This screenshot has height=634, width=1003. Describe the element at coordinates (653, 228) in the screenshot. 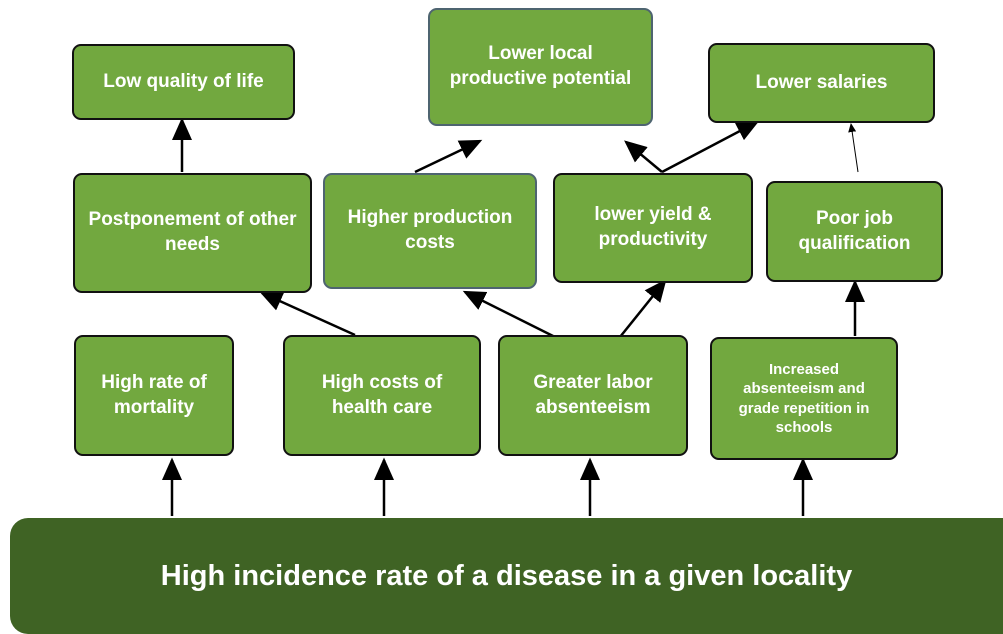

I see `node: lower yield & productivity` at that location.